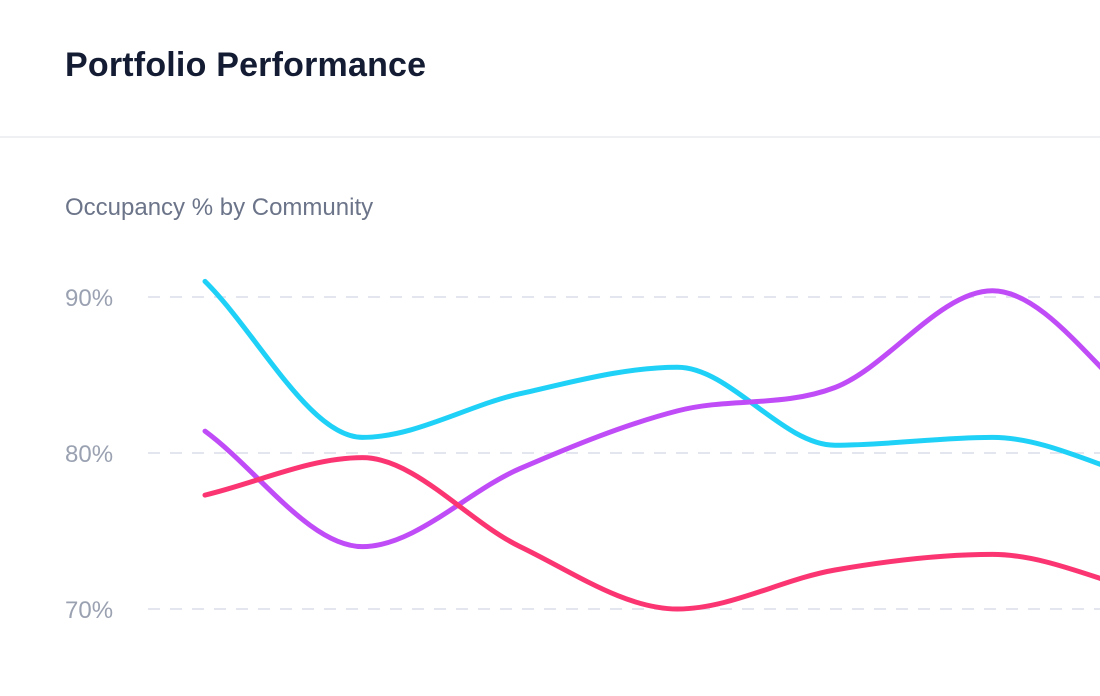 The width and height of the screenshot is (1100, 696). What do you see at coordinates (246, 65) in the screenshot?
I see `page-title: Portfolio Performance` at bounding box center [246, 65].